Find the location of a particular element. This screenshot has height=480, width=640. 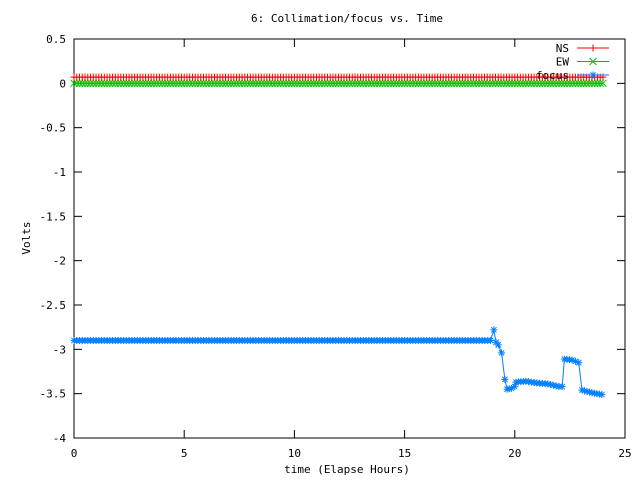

y-tick-label: 0 is located at coordinates (62, 83).